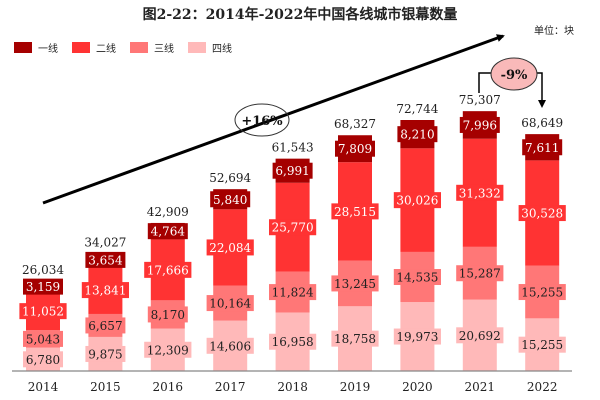 The image size is (600, 400). I want to click on growth-label: +16%, so click(262, 121).